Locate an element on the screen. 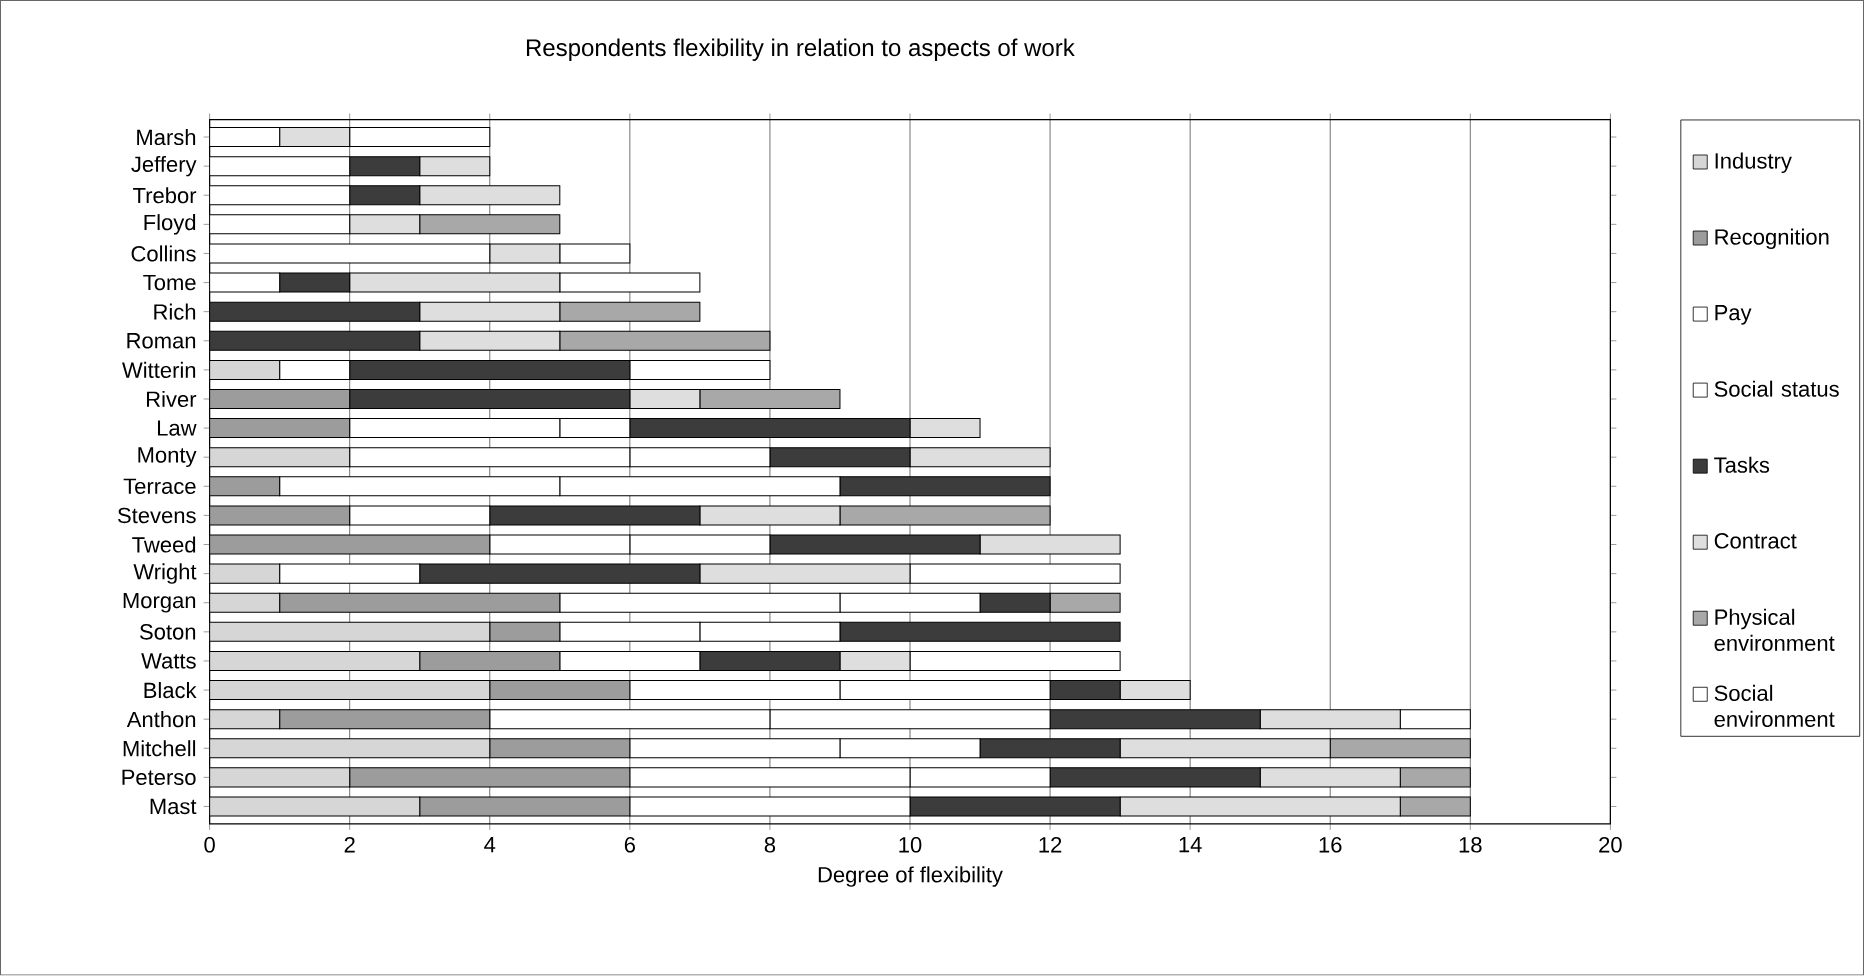  legend-label: Physical environment is located at coordinates (1774, 630).